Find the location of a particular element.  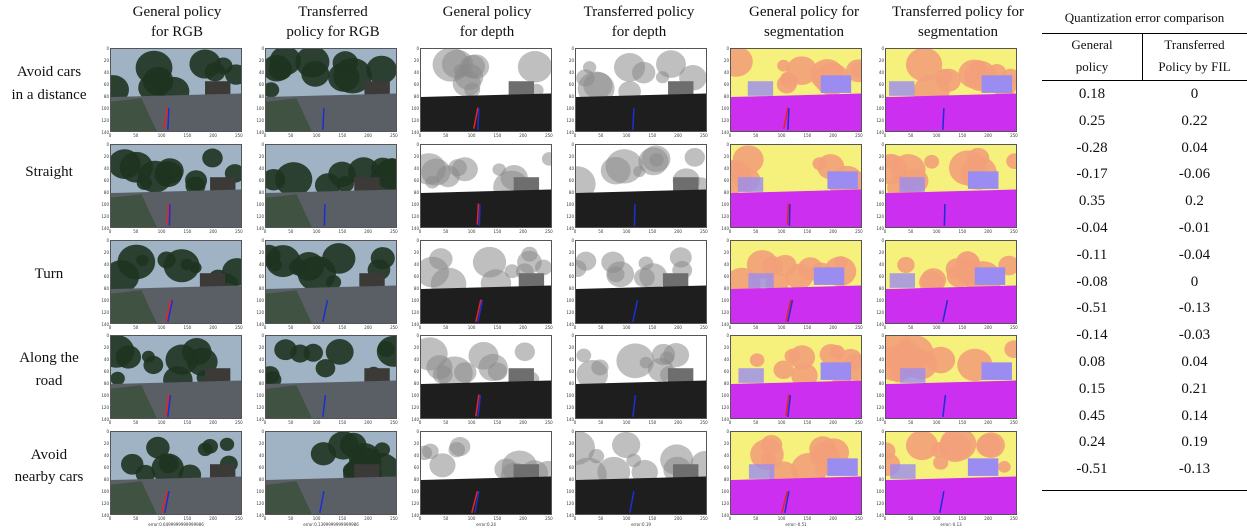

column-header-line1: General policy is located at coordinates (487, 12).